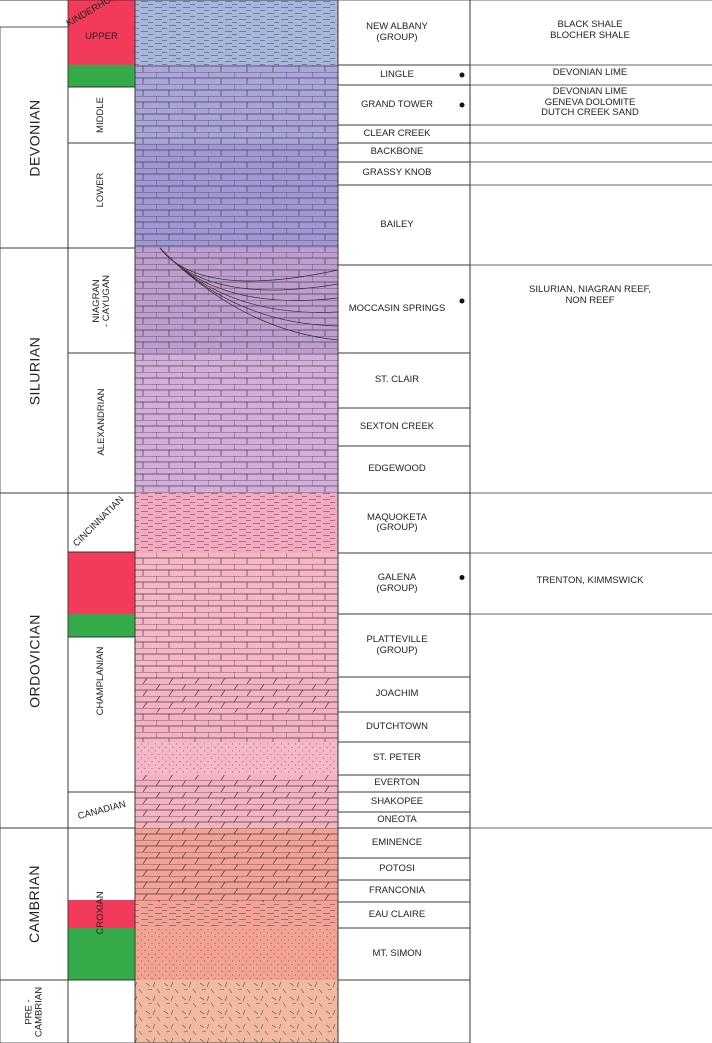 This screenshot has width=712, height=1043. Describe the element at coordinates (397, 469) in the screenshot. I see `formation-label: EDGEWOOD` at that location.